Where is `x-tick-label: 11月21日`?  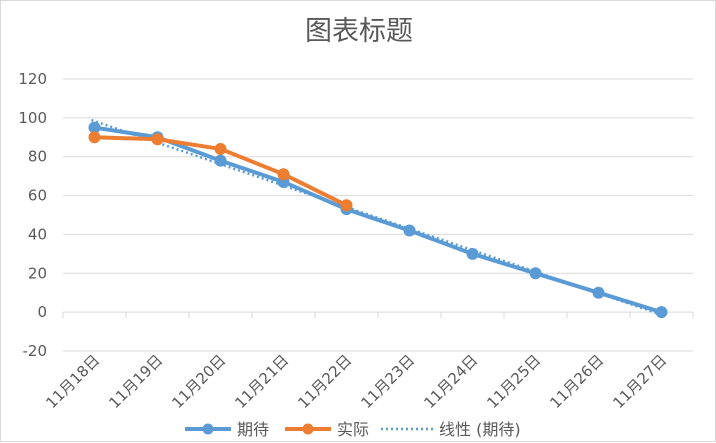
x-tick-label: 11月21日 is located at coordinates (261, 381).